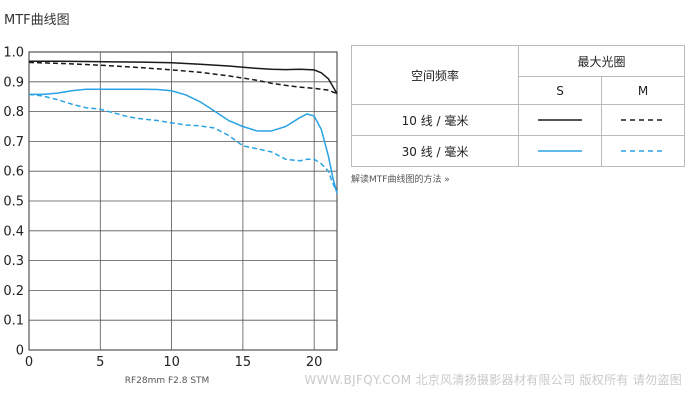 This screenshot has height=401, width=700. What do you see at coordinates (643, 120) in the screenshot?
I see `swatch-10-m` at bounding box center [643, 120].